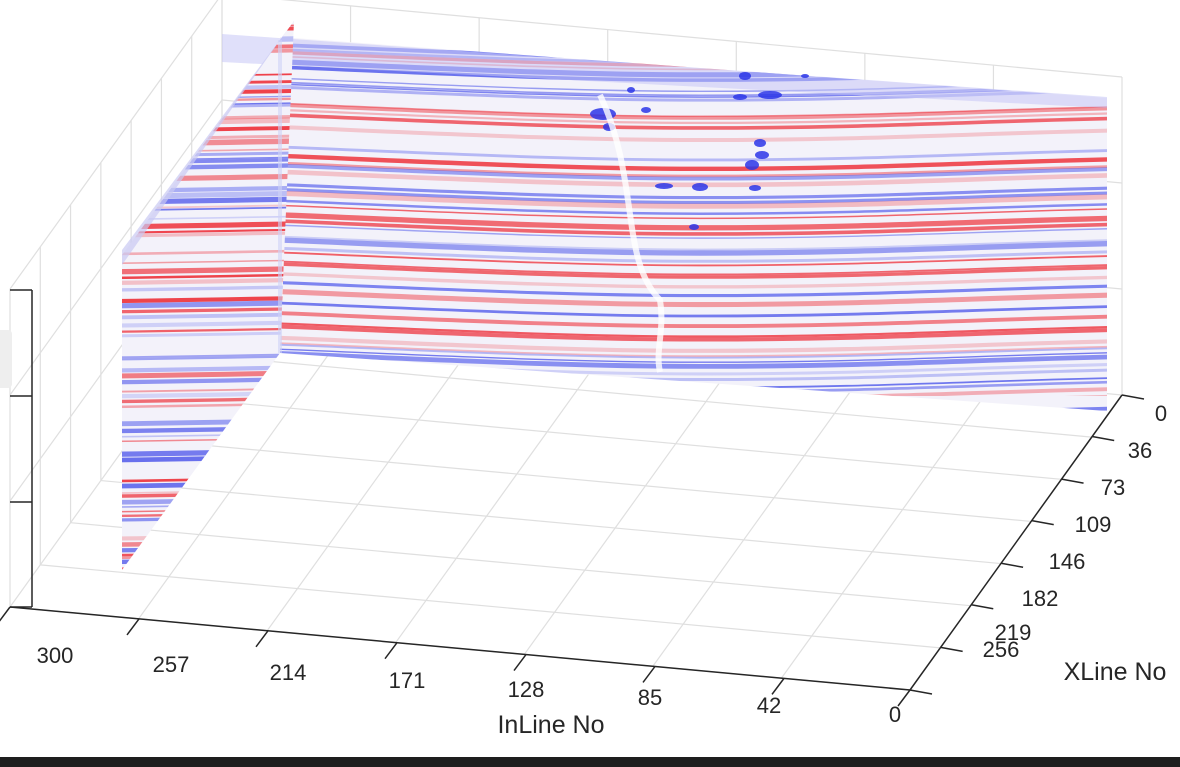 The image size is (1180, 767). I want to click on inline-tick-label: 0, so click(895, 714).